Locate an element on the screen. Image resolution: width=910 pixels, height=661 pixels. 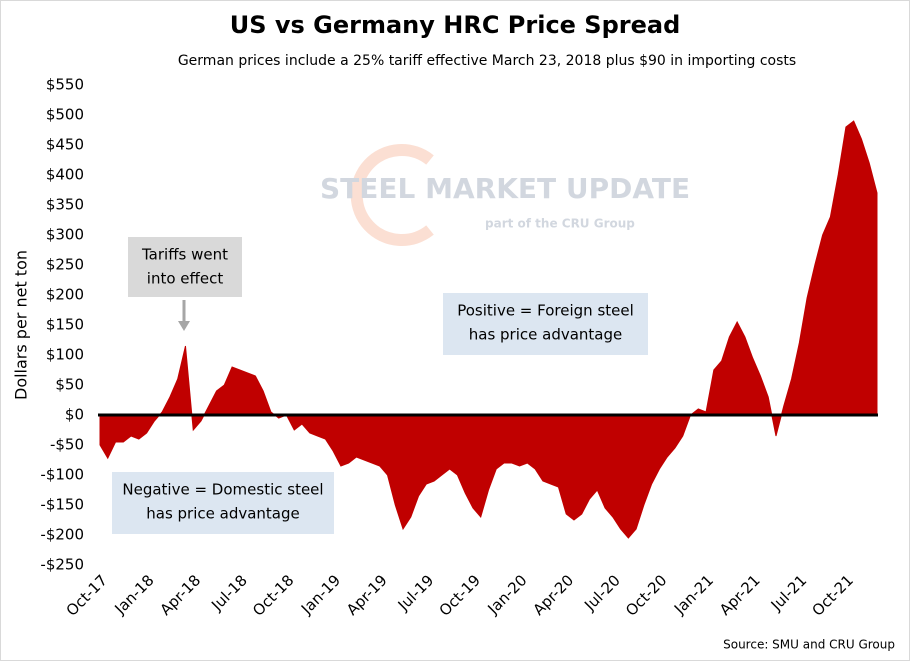
annotation-text: Negative = Domestic steel is located at coordinates (222, 490).